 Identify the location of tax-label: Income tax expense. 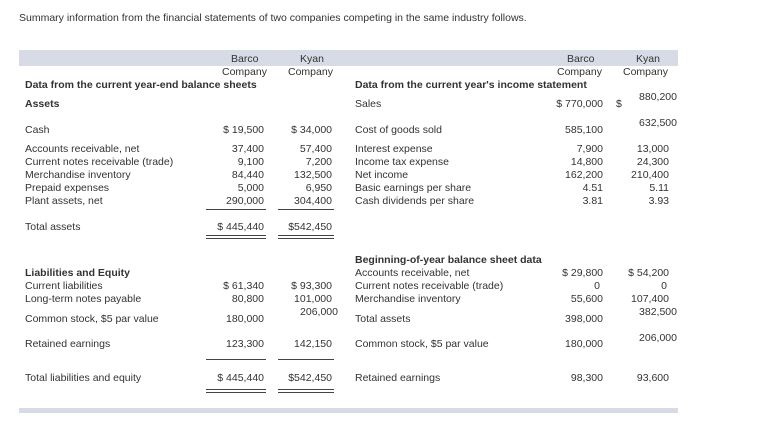
(402, 162).